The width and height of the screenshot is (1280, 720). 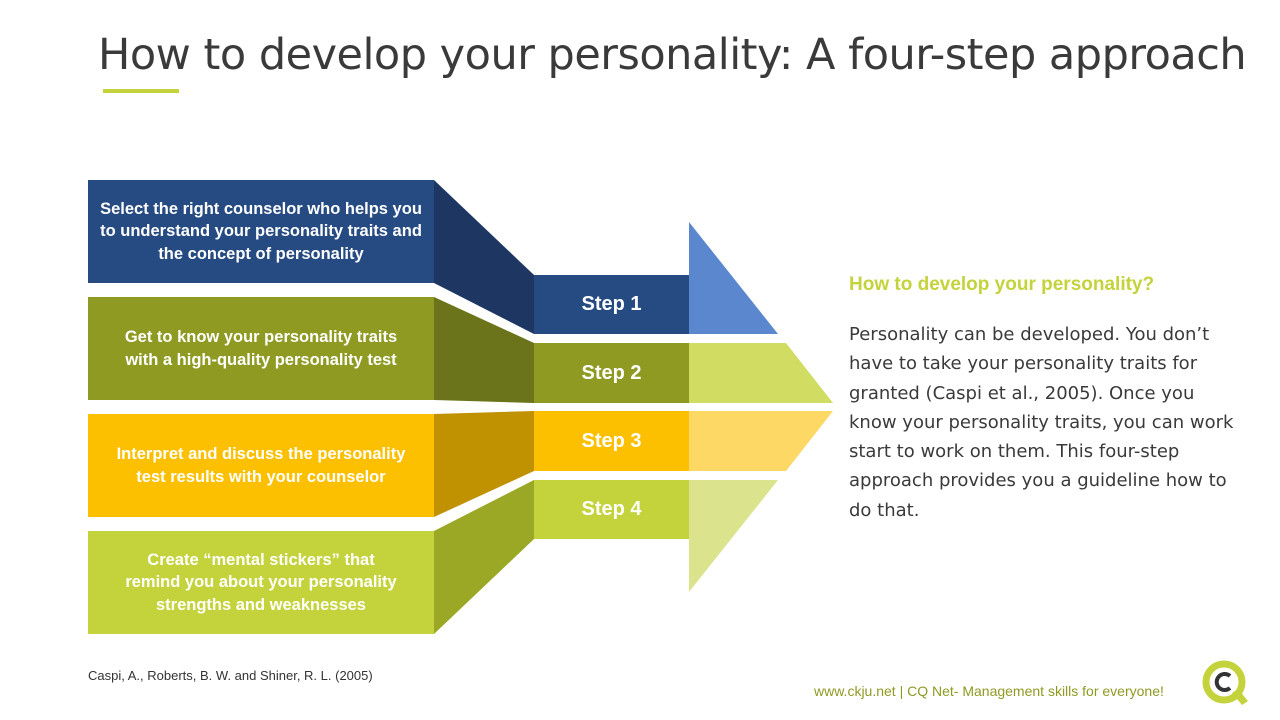 I want to click on step-3-description-box, so click(x=261, y=465).